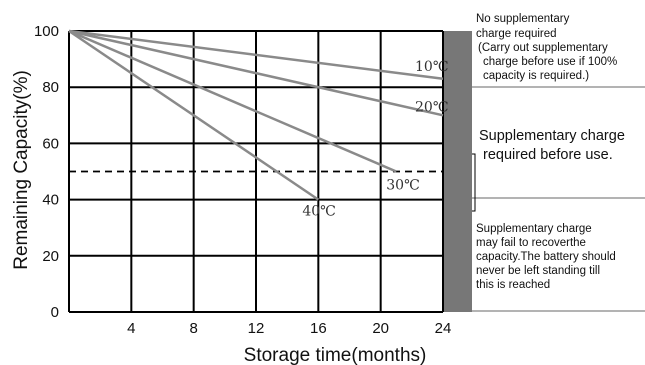 This screenshot has width=645, height=365. What do you see at coordinates (131, 328) in the screenshot?
I see `x-tick-label: 4` at bounding box center [131, 328].